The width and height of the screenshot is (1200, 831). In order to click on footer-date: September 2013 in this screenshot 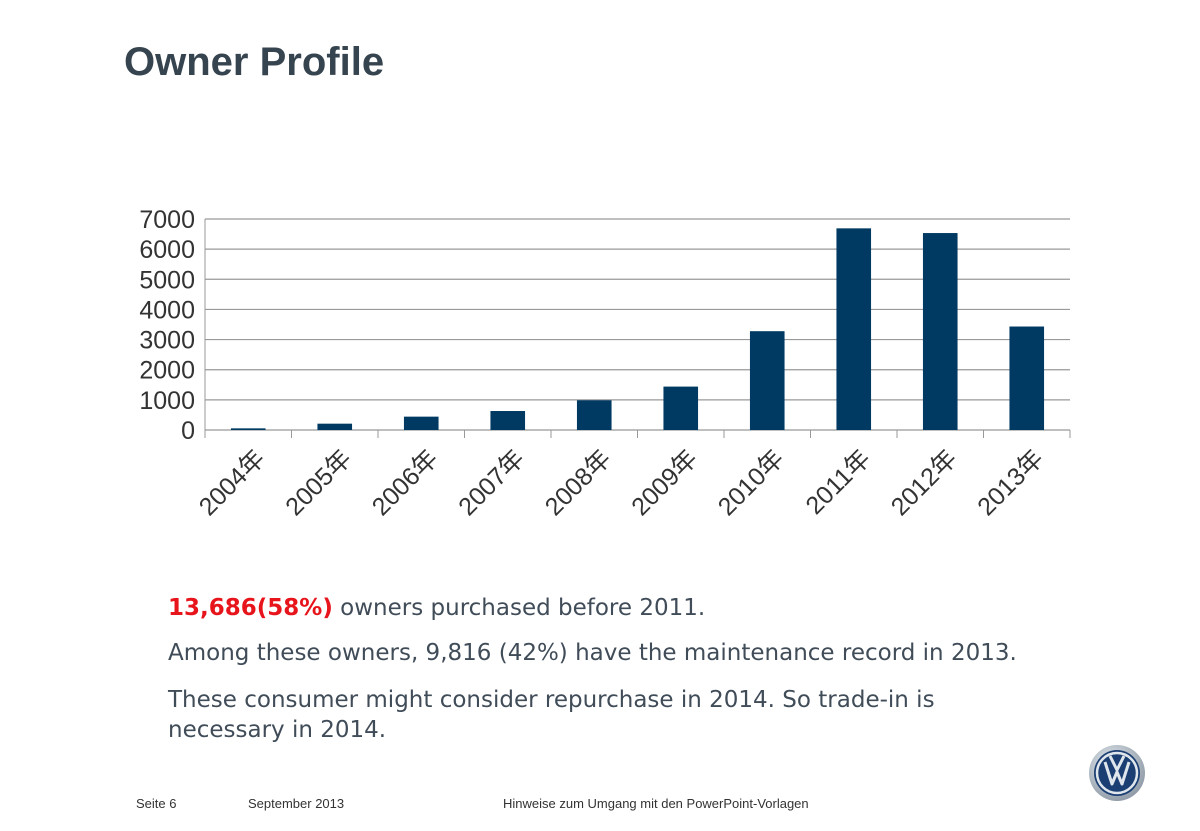, I will do `click(296, 803)`.